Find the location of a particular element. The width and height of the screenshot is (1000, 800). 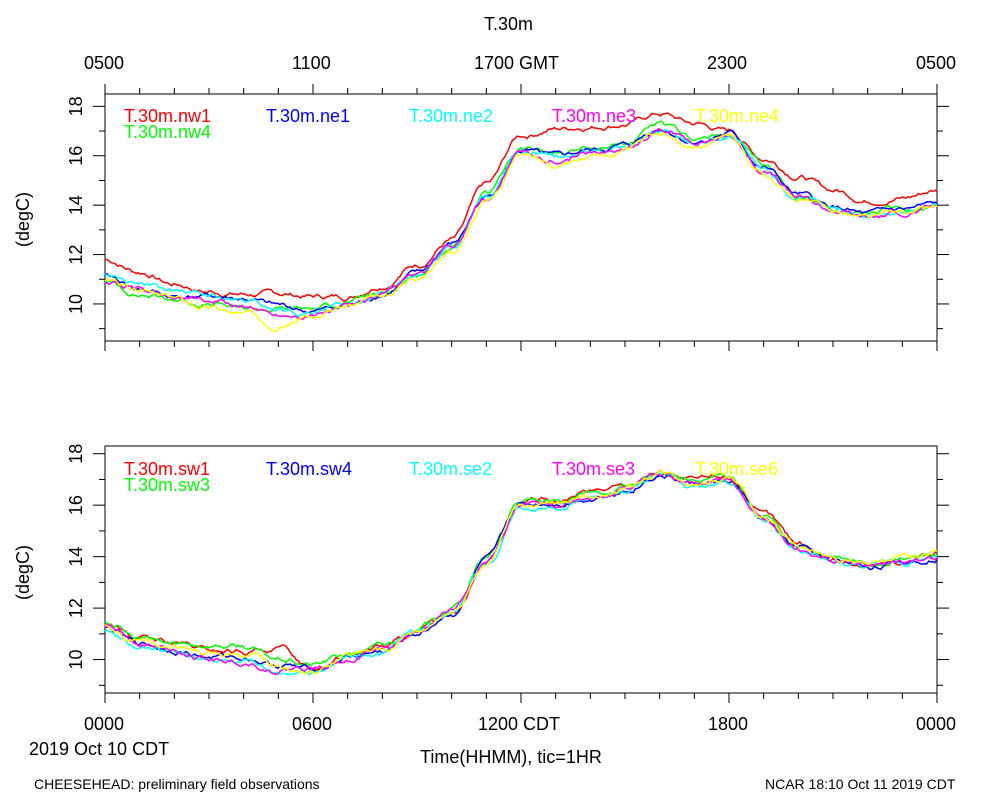

top-ylabel: (degC) is located at coordinates (23, 219).